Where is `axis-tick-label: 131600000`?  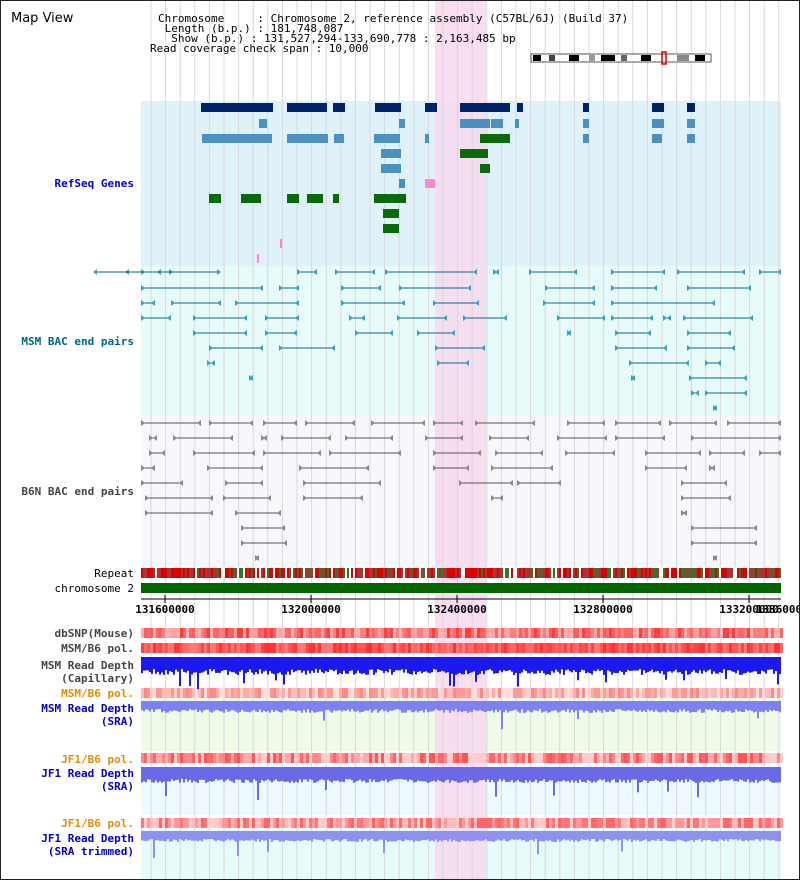 axis-tick-label: 131600000 is located at coordinates (165, 609).